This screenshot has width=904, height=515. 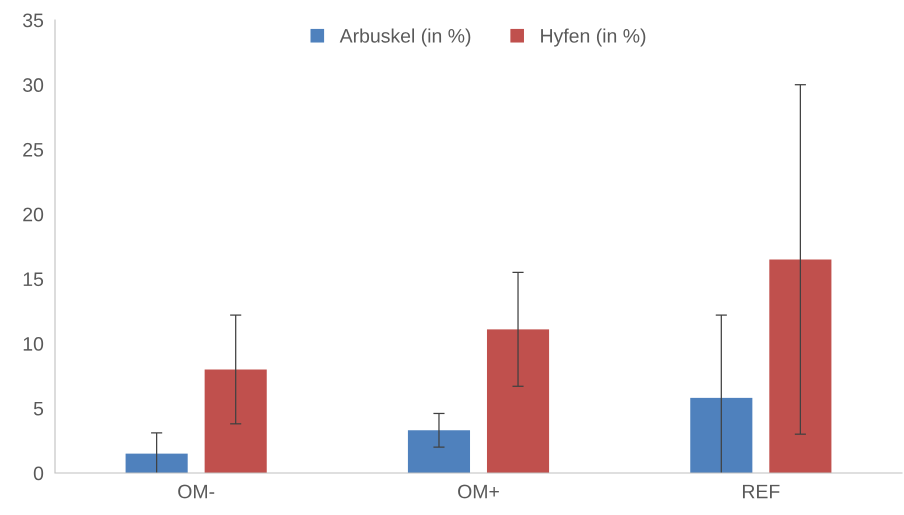 What do you see at coordinates (33, 149) in the screenshot?
I see `y-tick-label: 25` at bounding box center [33, 149].